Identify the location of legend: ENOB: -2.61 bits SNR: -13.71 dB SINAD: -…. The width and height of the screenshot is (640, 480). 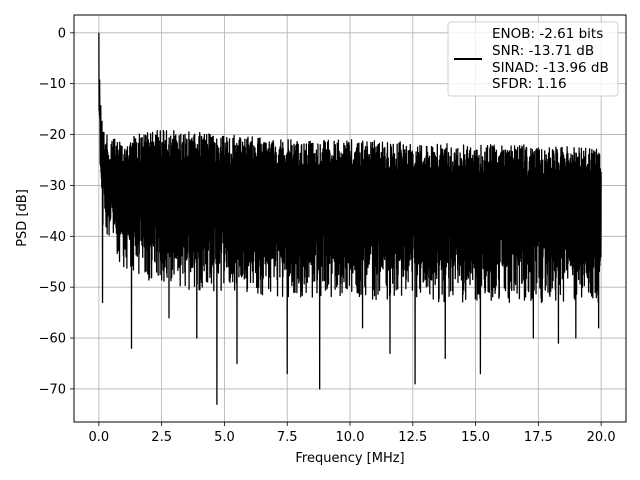
(533, 59).